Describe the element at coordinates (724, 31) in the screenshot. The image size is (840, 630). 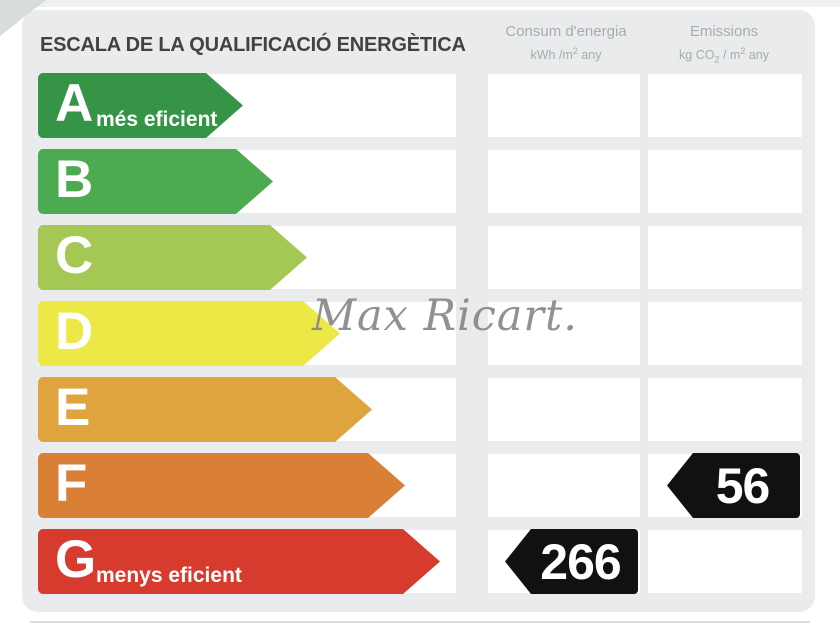
I see `emissions-header-title: Emissions` at that location.